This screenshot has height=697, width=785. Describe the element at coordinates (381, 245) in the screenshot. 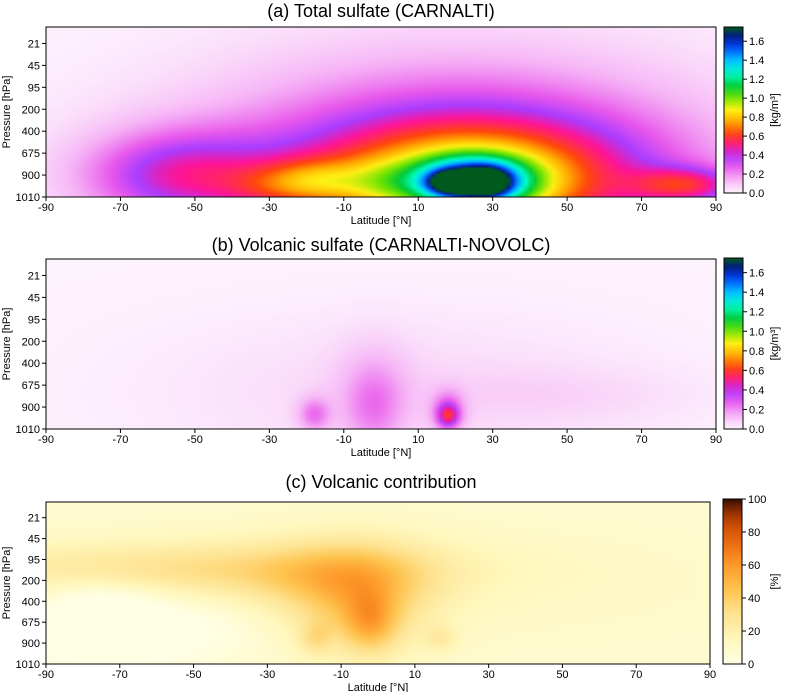

I see `chart-title: (b) Volcanic sulfate (CARNALTI-NOVOLC)` at that location.